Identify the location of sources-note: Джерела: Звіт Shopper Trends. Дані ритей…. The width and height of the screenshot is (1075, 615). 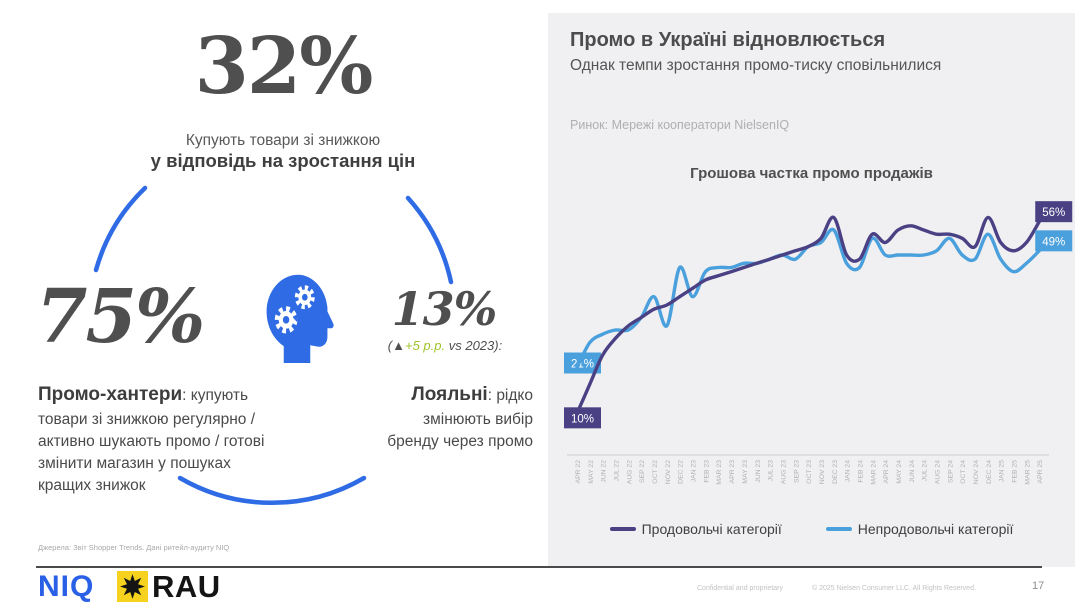
(134, 547).